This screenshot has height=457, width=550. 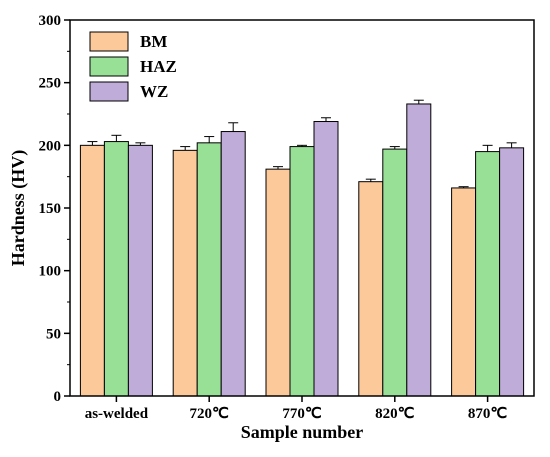 What do you see at coordinates (50, 272) in the screenshot?
I see `y-tick-label-3: 100` at bounding box center [50, 272].